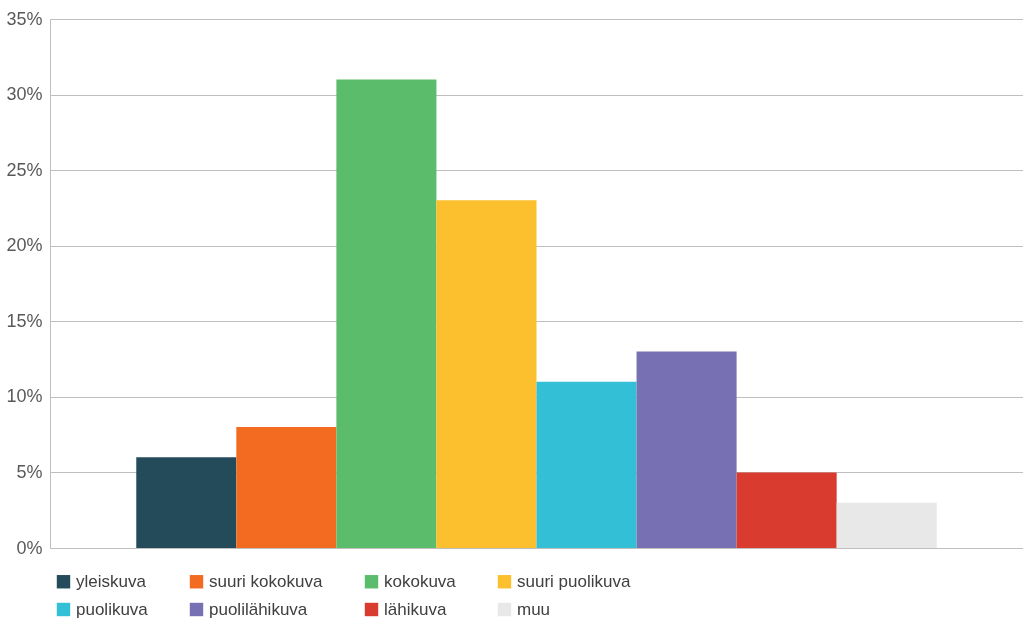  Describe the element at coordinates (415, 609) in the screenshot. I see `legend-label: lähikuva` at that location.